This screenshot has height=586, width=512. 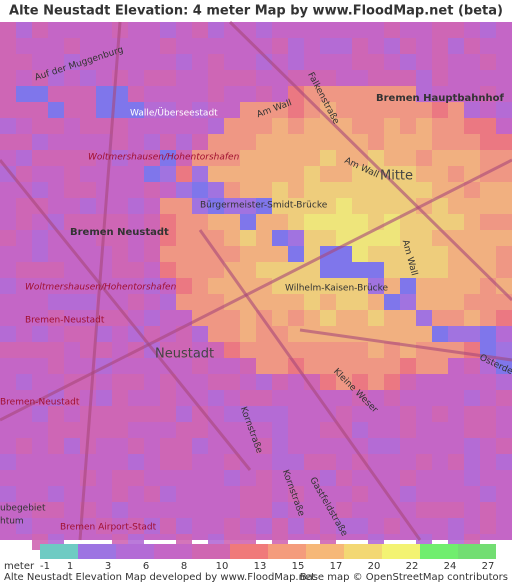 What do you see at coordinates (488, 566) in the screenshot?
I see `legend-tick-label: 27` at bounding box center [488, 566].